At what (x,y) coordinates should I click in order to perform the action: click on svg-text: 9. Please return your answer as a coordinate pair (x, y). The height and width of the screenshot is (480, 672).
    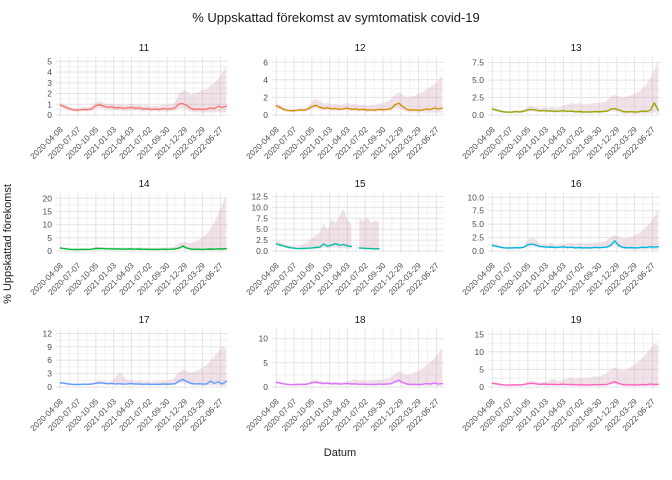
    Looking at the image, I should click on (49, 347).